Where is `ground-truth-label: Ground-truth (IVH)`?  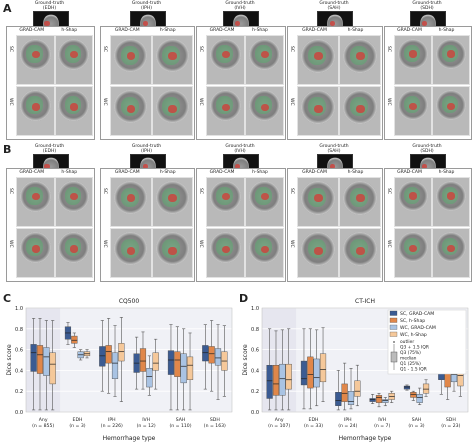
ground-truth-label: Ground-truth (IVH) is located at coordinates (240, 6).